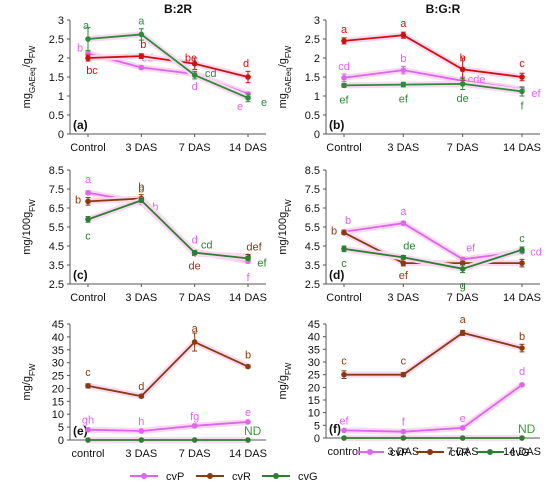 This screenshot has height=488, width=550. I want to click on panel-title: B:2R, so click(178, 9).